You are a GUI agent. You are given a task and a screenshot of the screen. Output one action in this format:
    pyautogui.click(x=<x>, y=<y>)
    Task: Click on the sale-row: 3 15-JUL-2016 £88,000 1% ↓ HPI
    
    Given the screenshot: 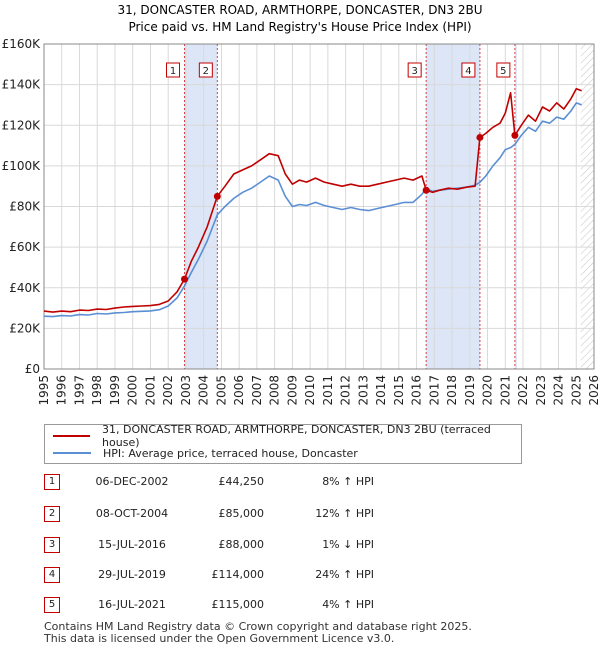 What is the action you would take?
    pyautogui.click(x=254, y=546)
    